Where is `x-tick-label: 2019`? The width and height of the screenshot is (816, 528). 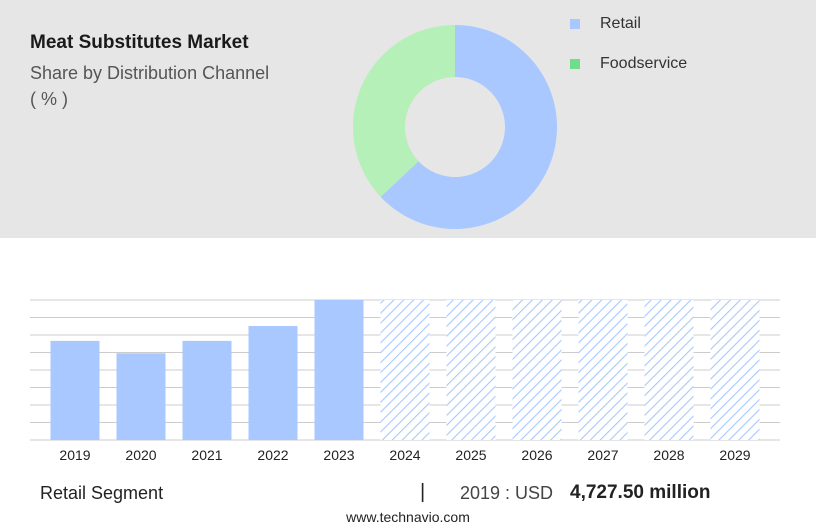
x-tick-label: 2019 is located at coordinates (74, 455).